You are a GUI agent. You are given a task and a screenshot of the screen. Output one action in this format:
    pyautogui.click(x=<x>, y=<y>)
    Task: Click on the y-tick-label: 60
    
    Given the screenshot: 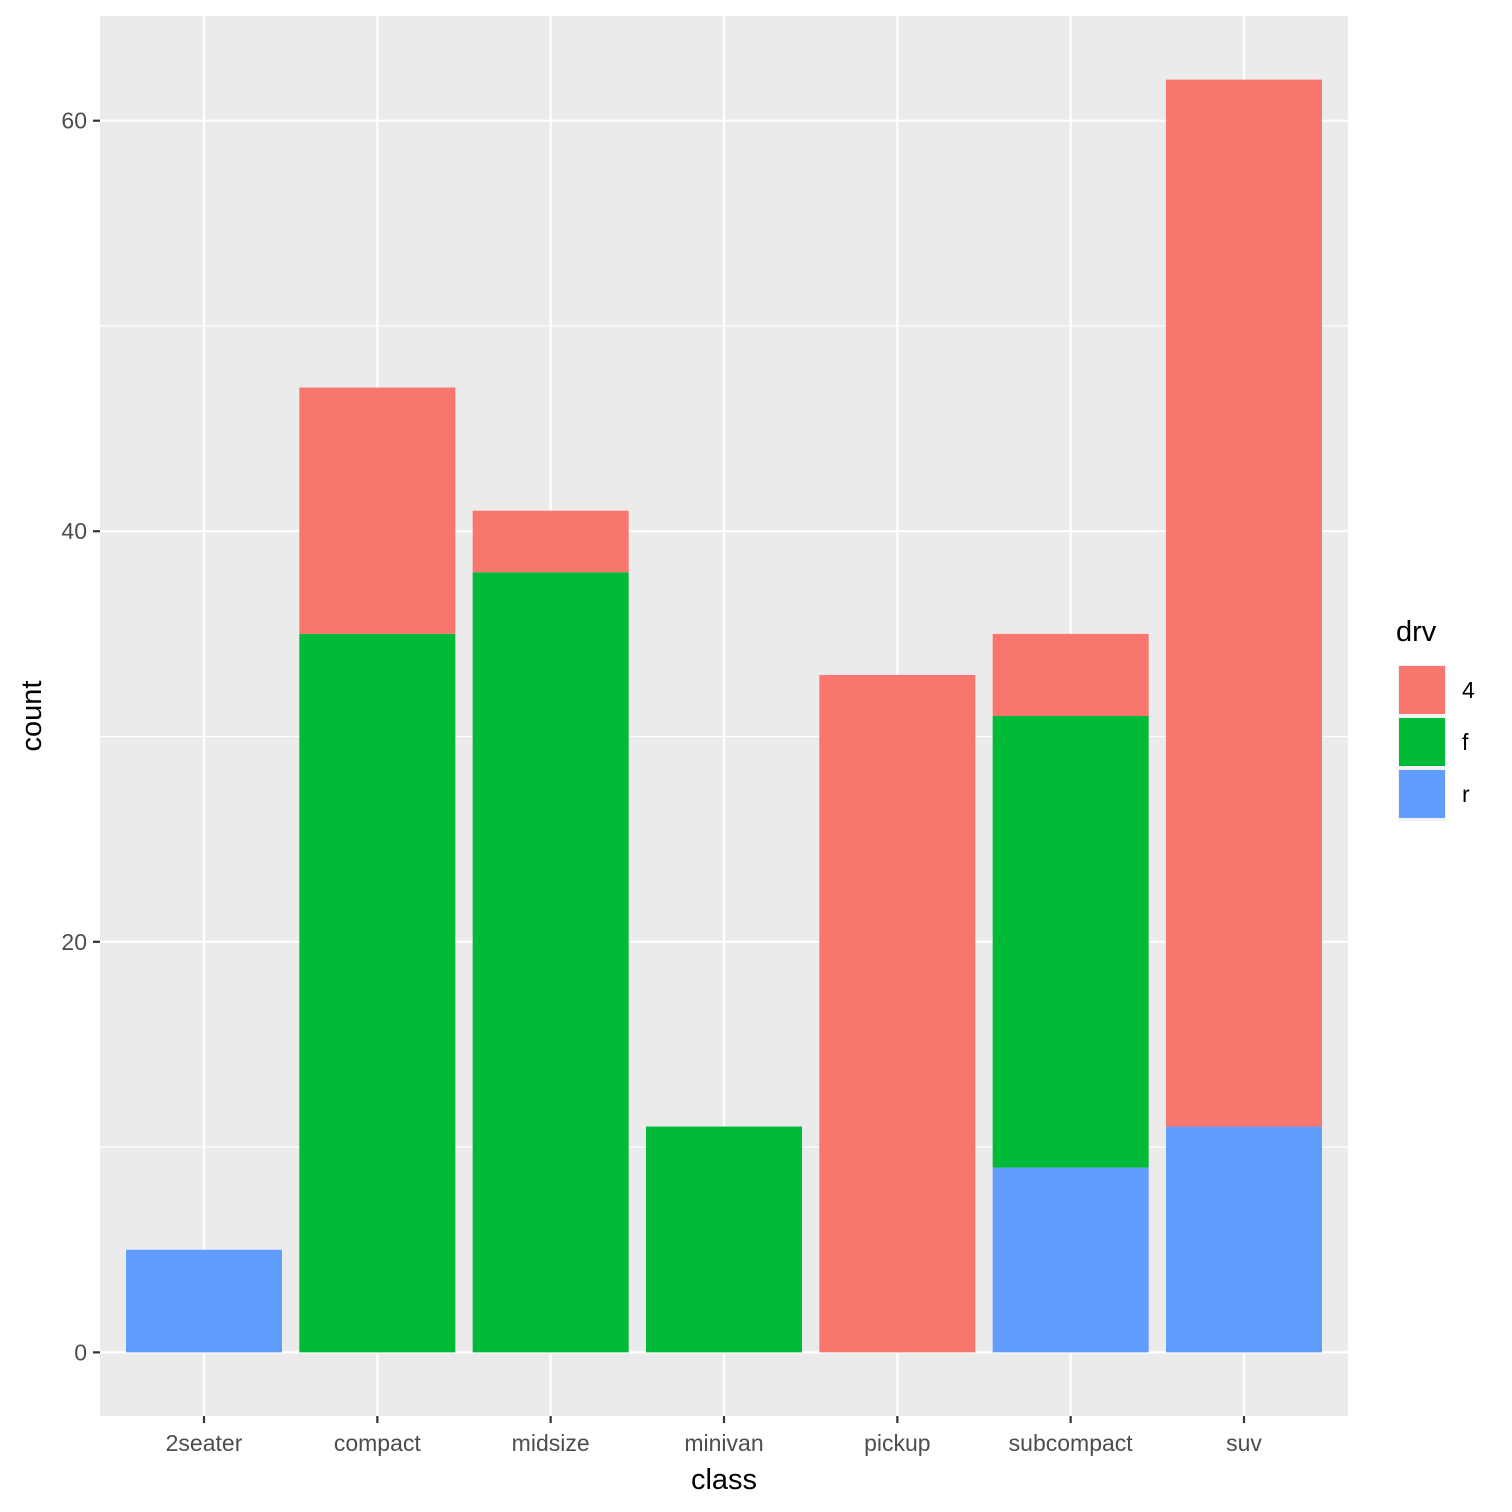 What is the action you would take?
    pyautogui.click(x=74, y=121)
    